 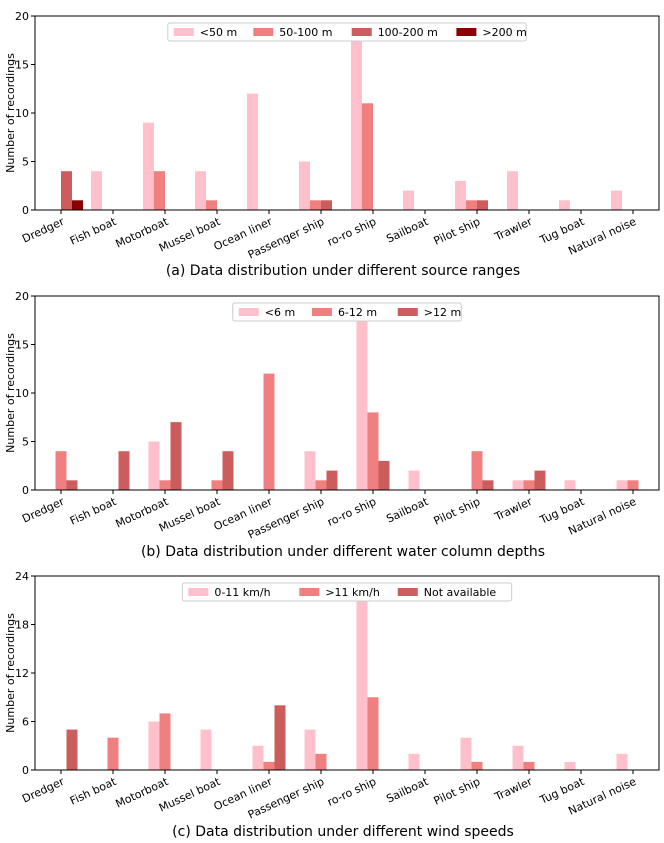 I want to click on legend: <6 m 6-12 m >12 m, so click(x=347, y=312).